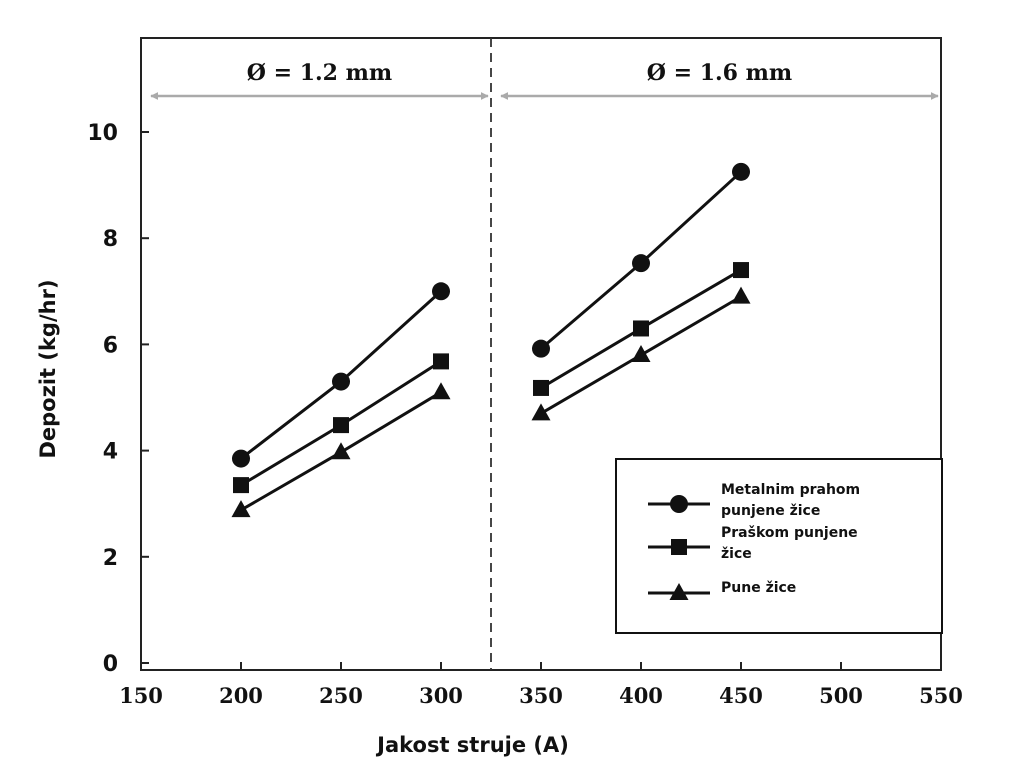 Image resolution: width=1021 pixels, height=774 pixels. Describe the element at coordinates (790, 490) in the screenshot. I see `legend-label: Metalnim prahom` at that location.